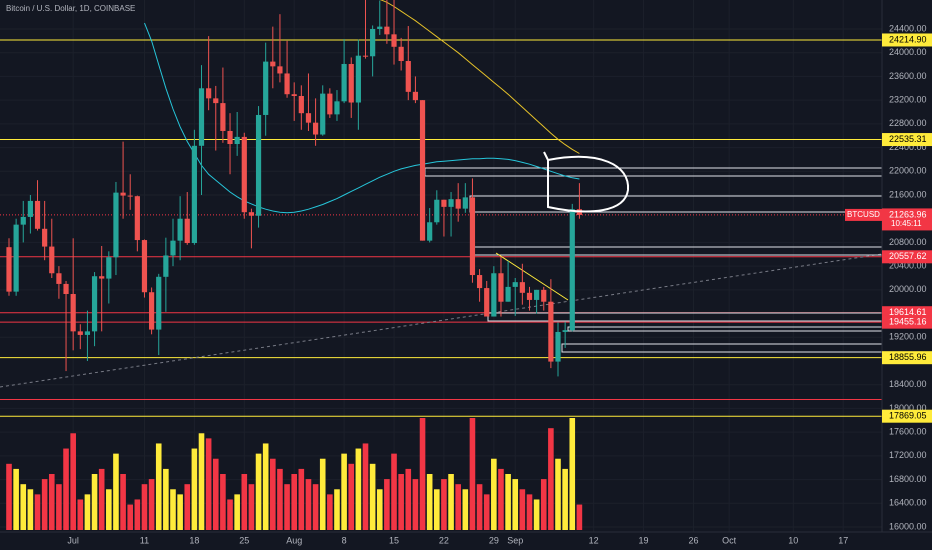  I want to click on x-tick-label: 22, so click(444, 540).